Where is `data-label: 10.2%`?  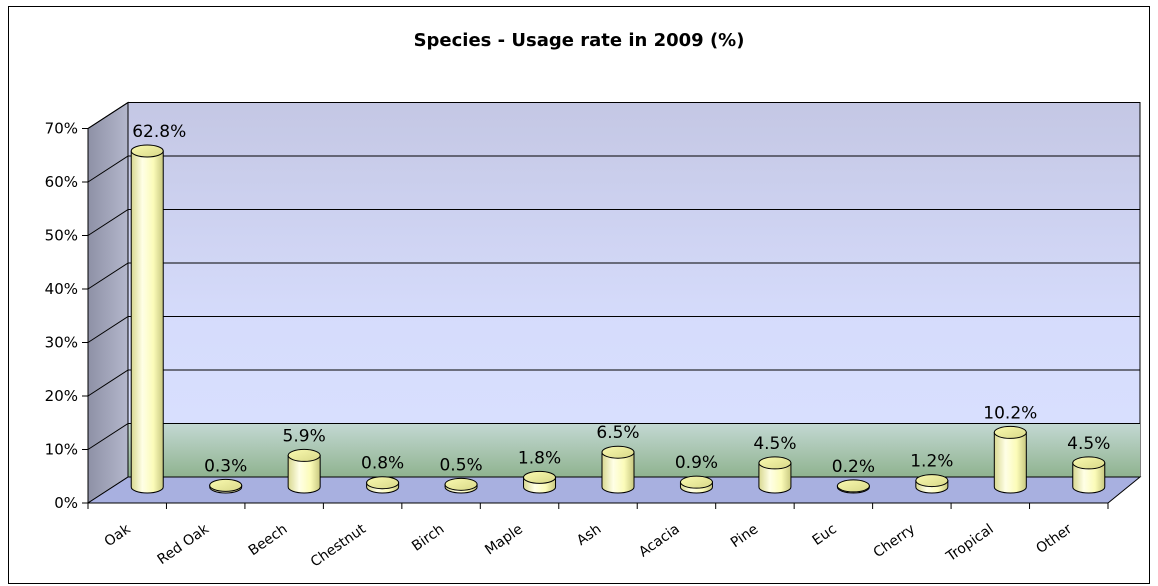
data-label: 10.2% is located at coordinates (1010, 413).